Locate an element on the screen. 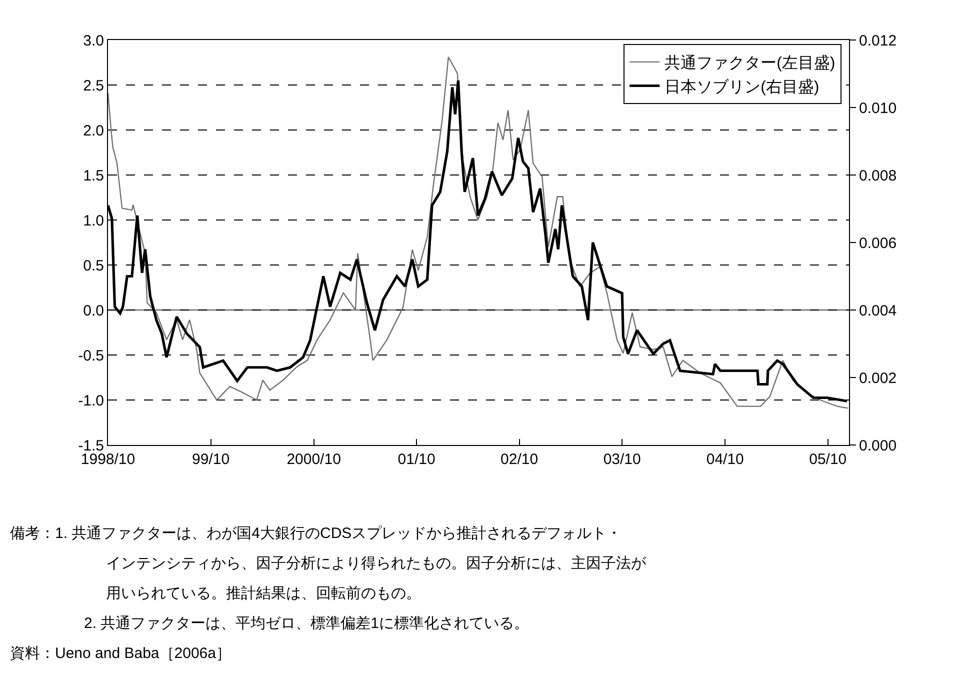 The width and height of the screenshot is (972, 694). y2-tick-label: 0.010 is located at coordinates (878, 108).